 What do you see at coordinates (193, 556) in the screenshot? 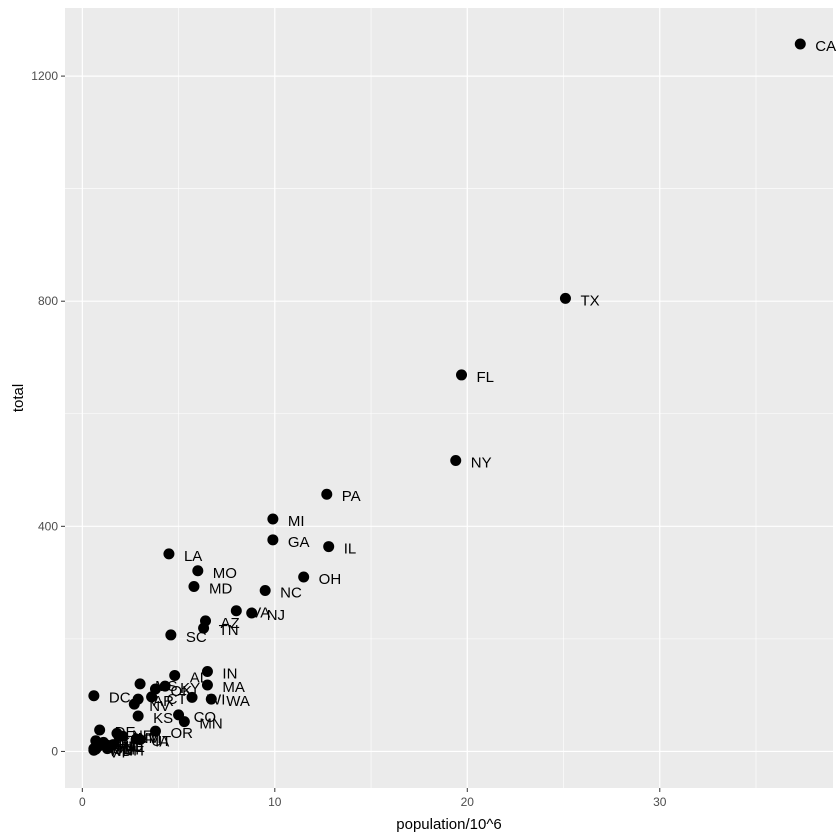
I see `point-label-la: LA` at bounding box center [193, 556].